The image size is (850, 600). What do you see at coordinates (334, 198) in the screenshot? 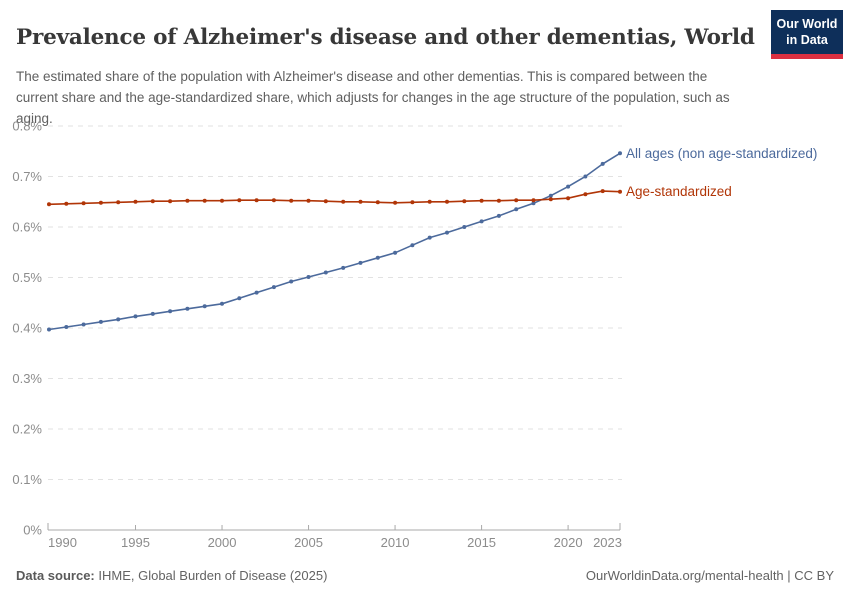
I see `series-line-age-standardized` at bounding box center [334, 198].